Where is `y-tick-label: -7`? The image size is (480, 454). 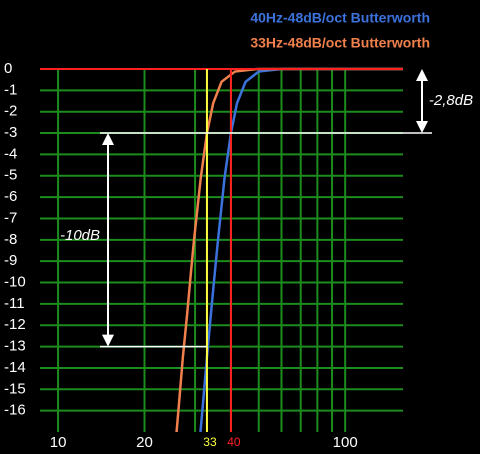 y-tick-label: -7 is located at coordinates (10, 217).